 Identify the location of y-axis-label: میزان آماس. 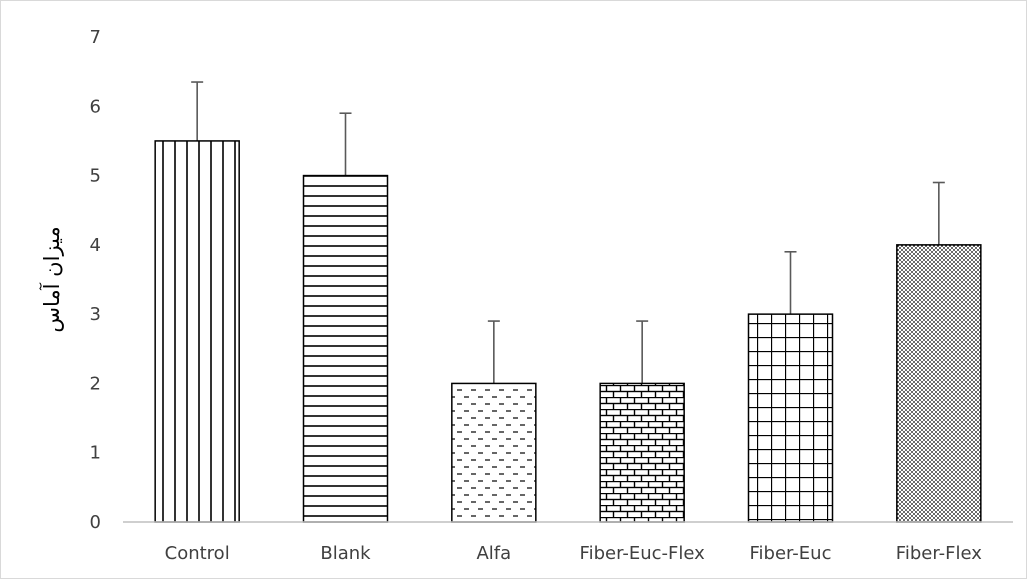
(51, 279).